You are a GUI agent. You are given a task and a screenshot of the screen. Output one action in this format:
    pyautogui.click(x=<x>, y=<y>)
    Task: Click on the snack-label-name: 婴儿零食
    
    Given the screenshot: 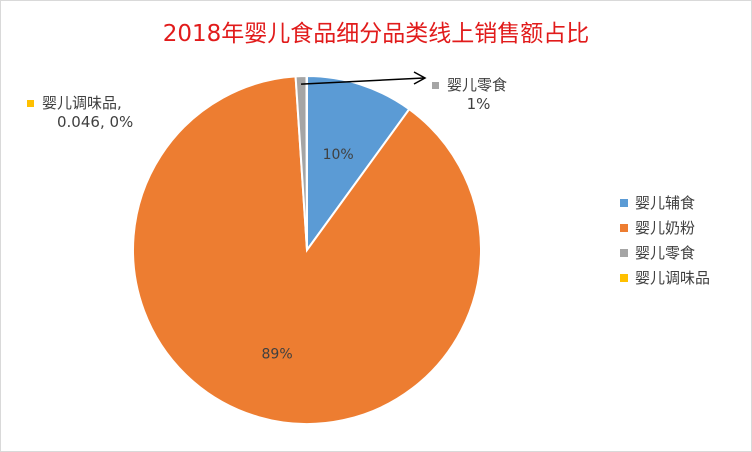 What is the action you would take?
    pyautogui.click(x=477, y=85)
    